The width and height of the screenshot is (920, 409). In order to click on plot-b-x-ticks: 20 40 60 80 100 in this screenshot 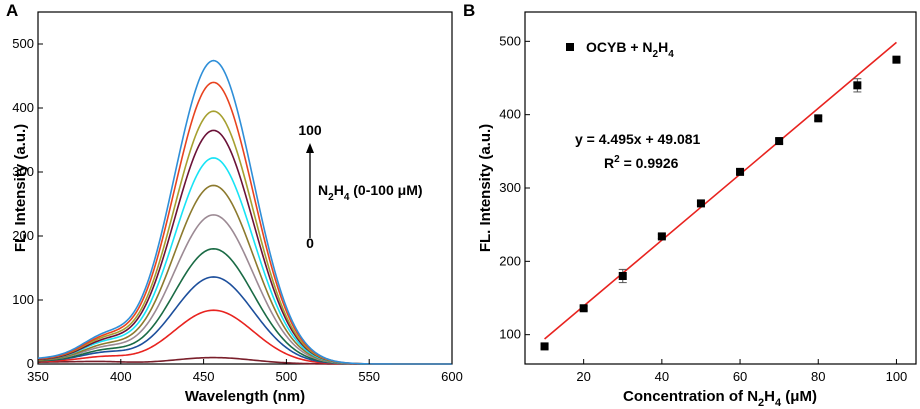, I will do `click(741, 371)`.